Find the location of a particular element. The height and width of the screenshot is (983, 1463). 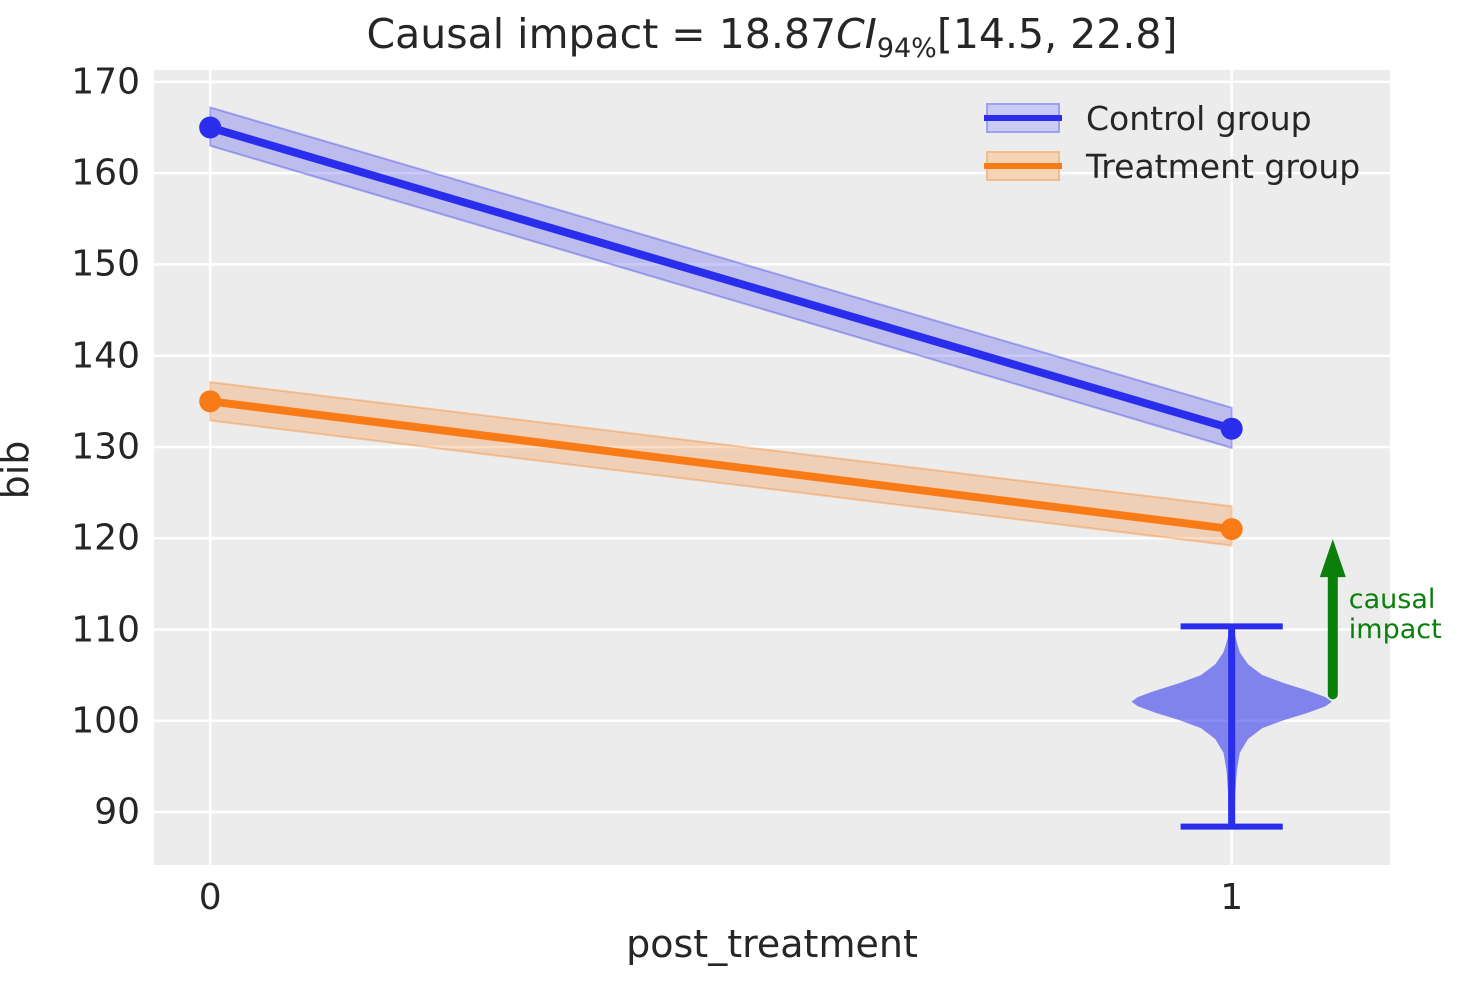

legend-row-control: Control group is located at coordinates (1172, 118).